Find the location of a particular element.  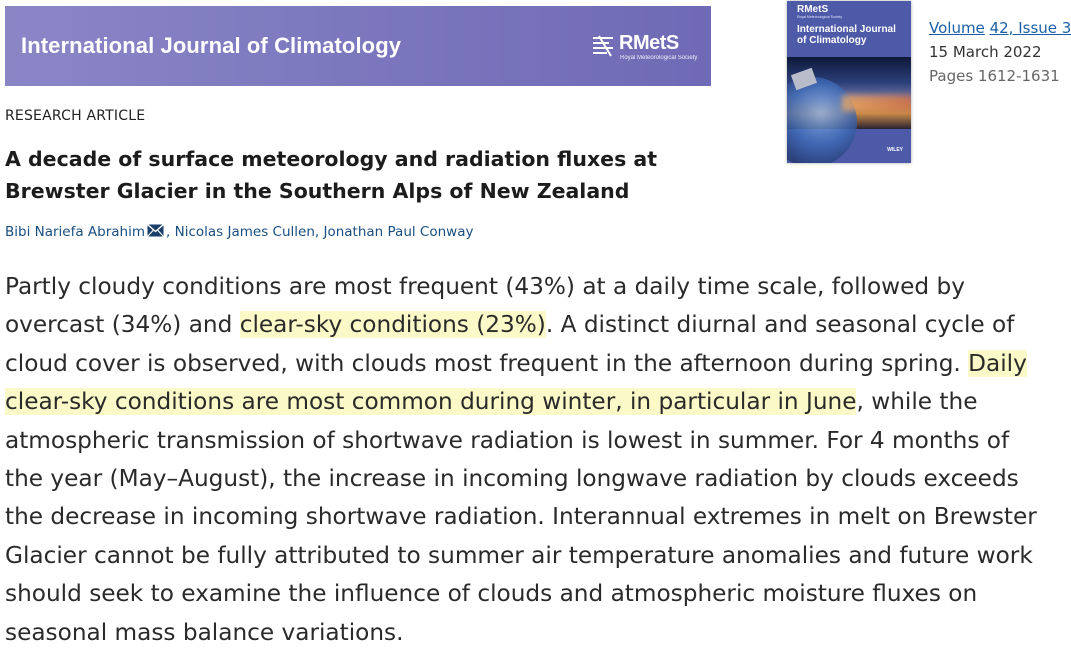

sunset-glow-graphic is located at coordinates (876, 103).